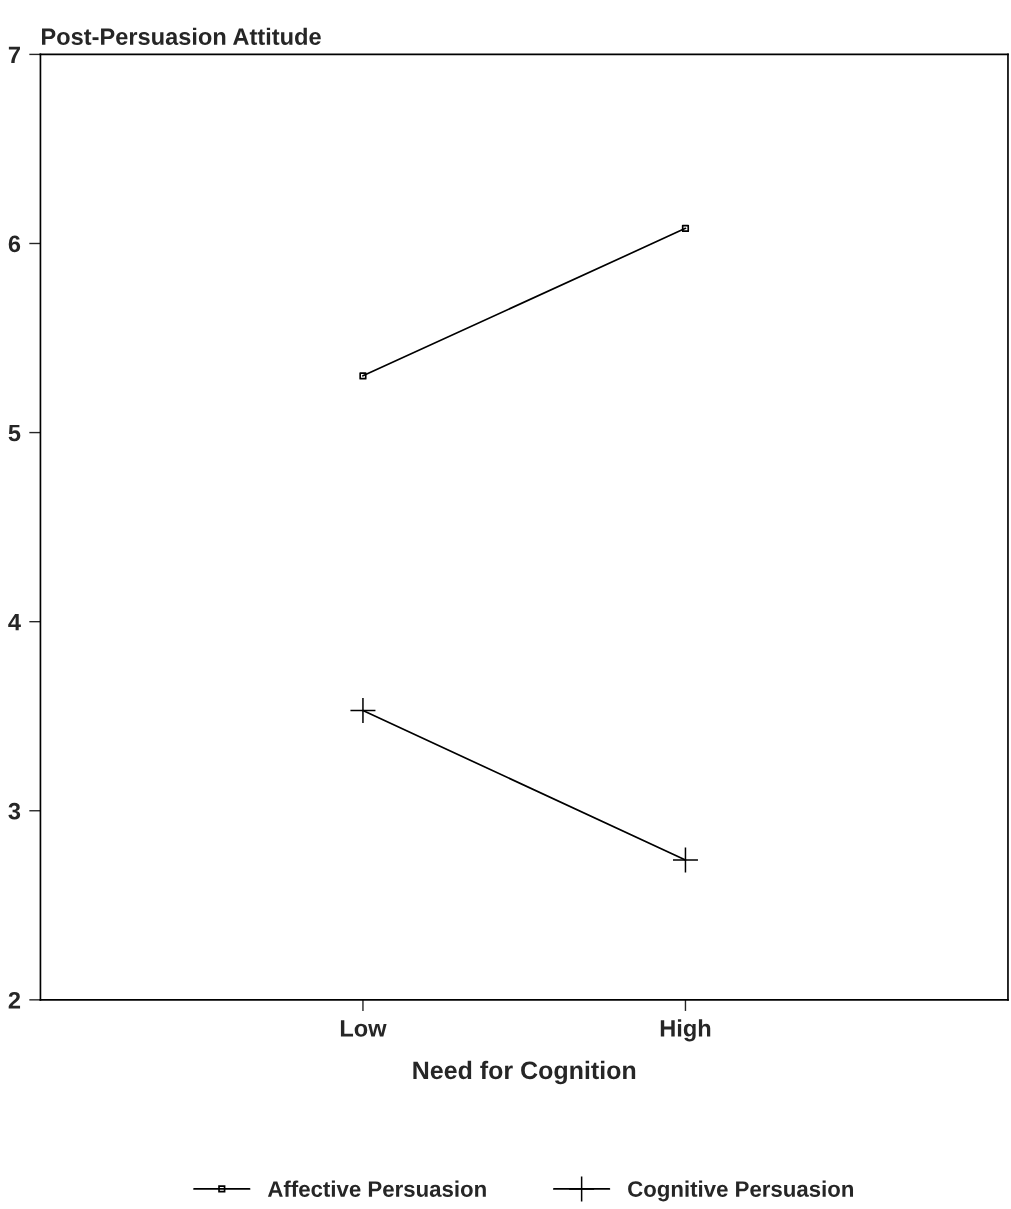 Image resolution: width=1011 pixels, height=1209 pixels. What do you see at coordinates (14, 622) in the screenshot?
I see `y-tick-label: 4` at bounding box center [14, 622].